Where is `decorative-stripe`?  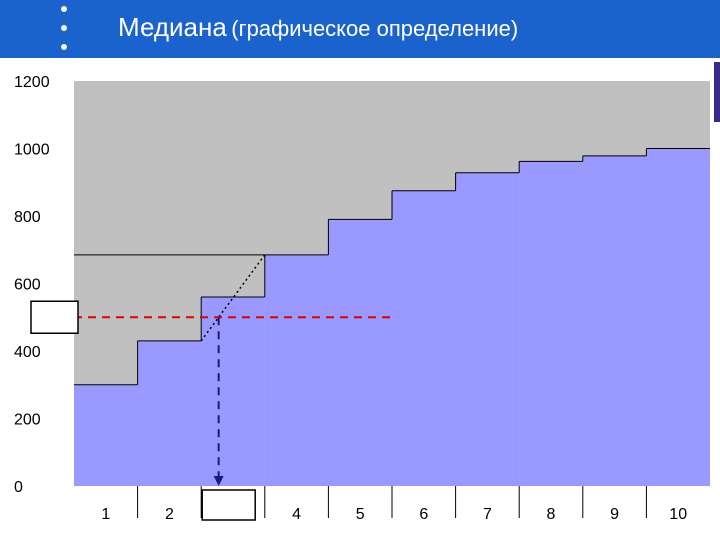
decorative-stripe is located at coordinates (717, 92).